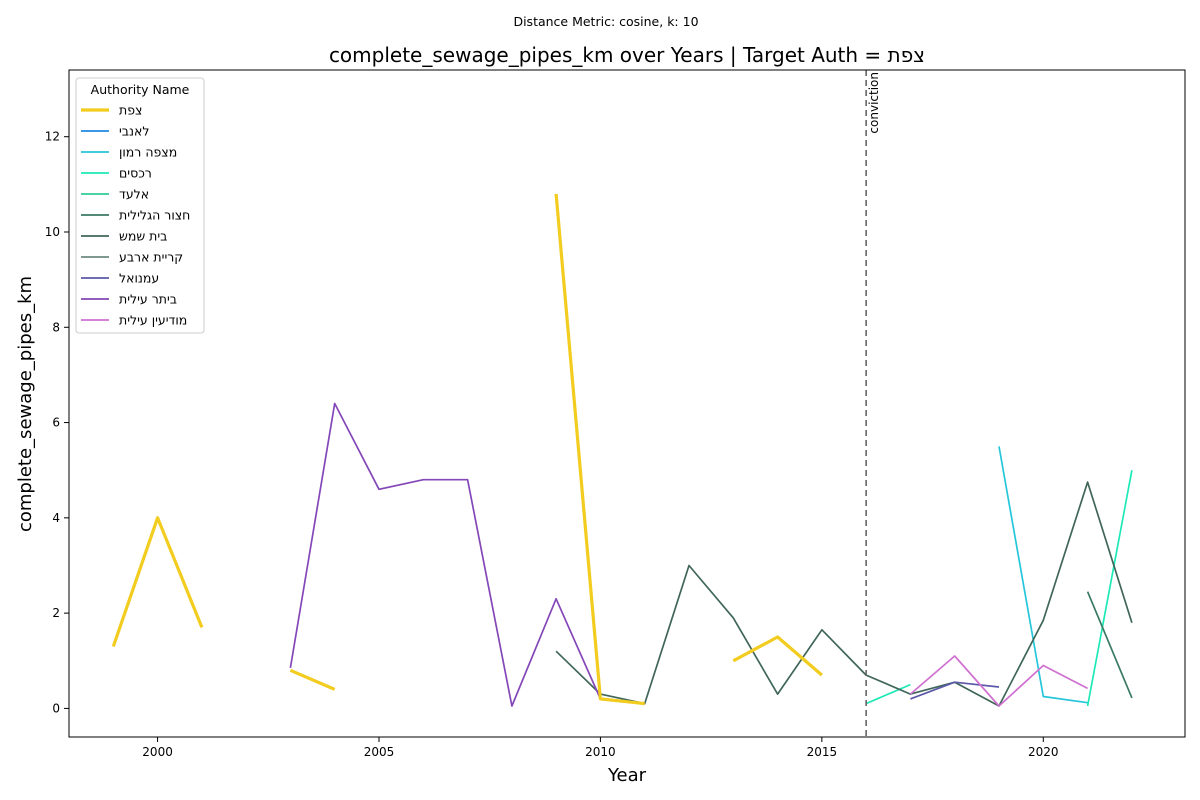 Image resolution: width=1200 pixels, height=800 pixels. I want to click on y-tick-label: 6, so click(56, 423).